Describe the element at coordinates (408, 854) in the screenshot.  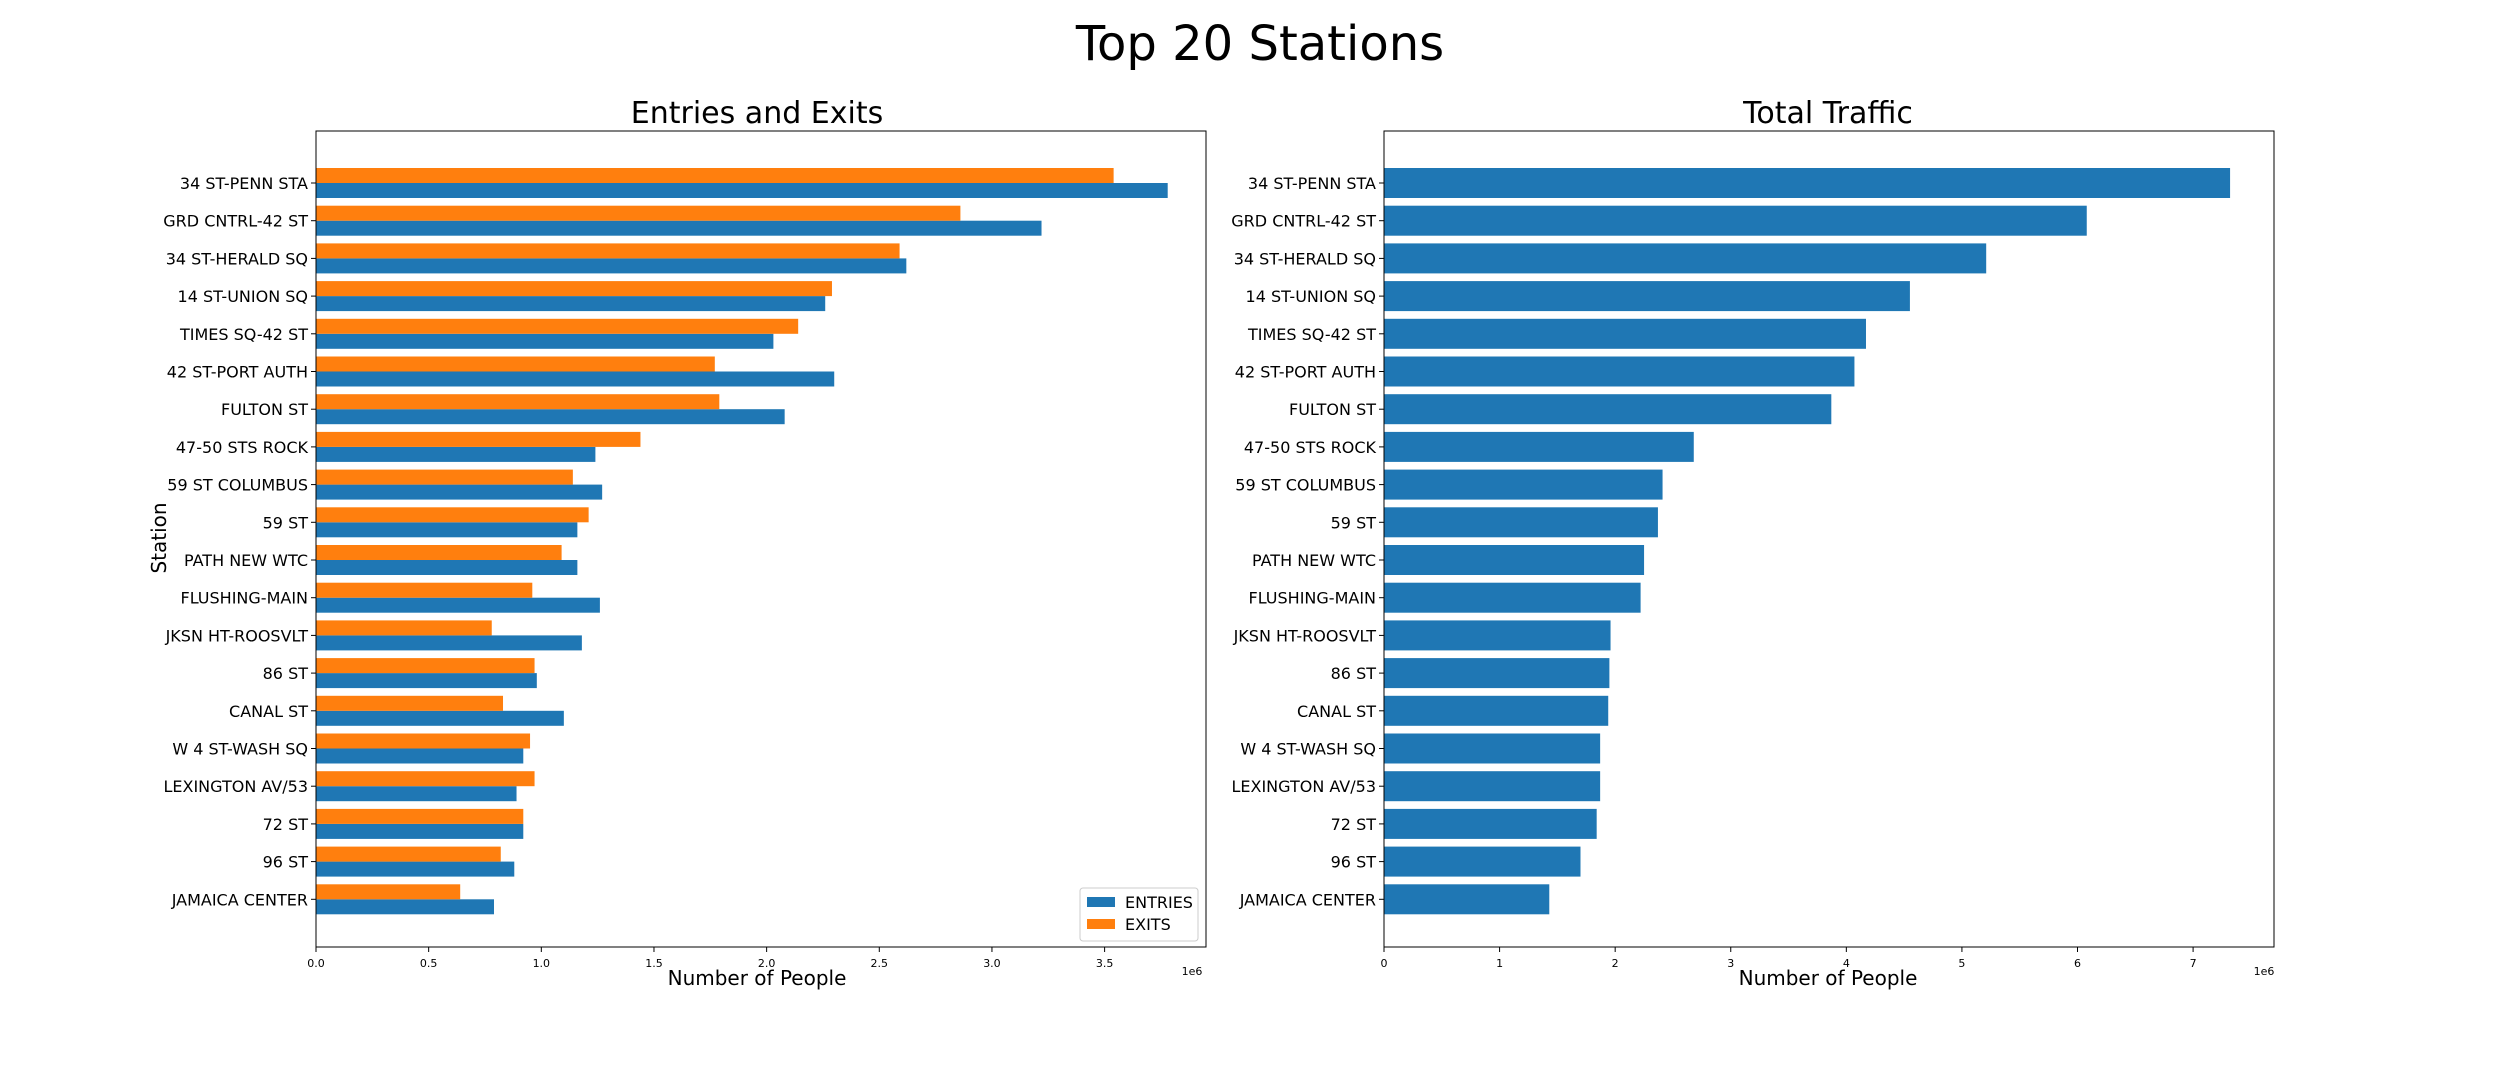
I see `bar-exits-96-st` at that location.